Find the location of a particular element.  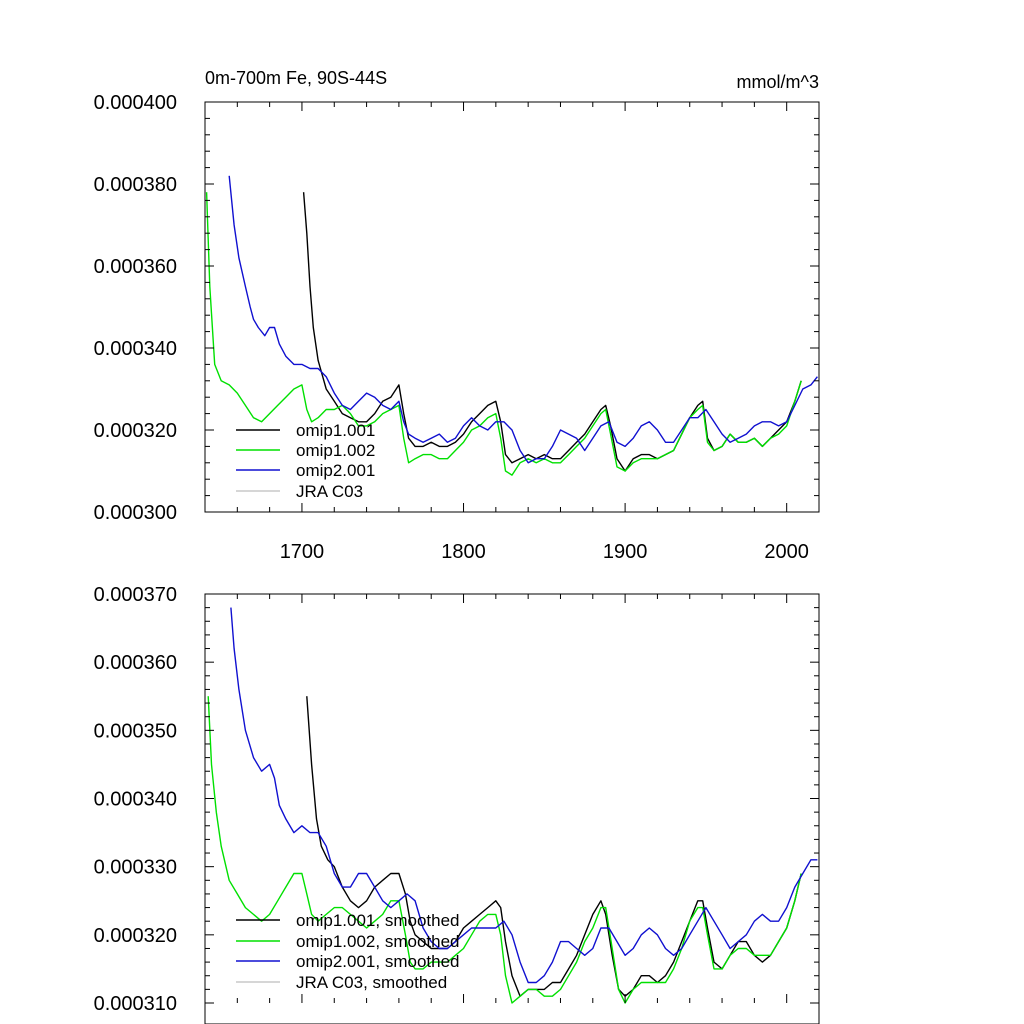

top-x-tick-label: 2000 is located at coordinates (786, 552).